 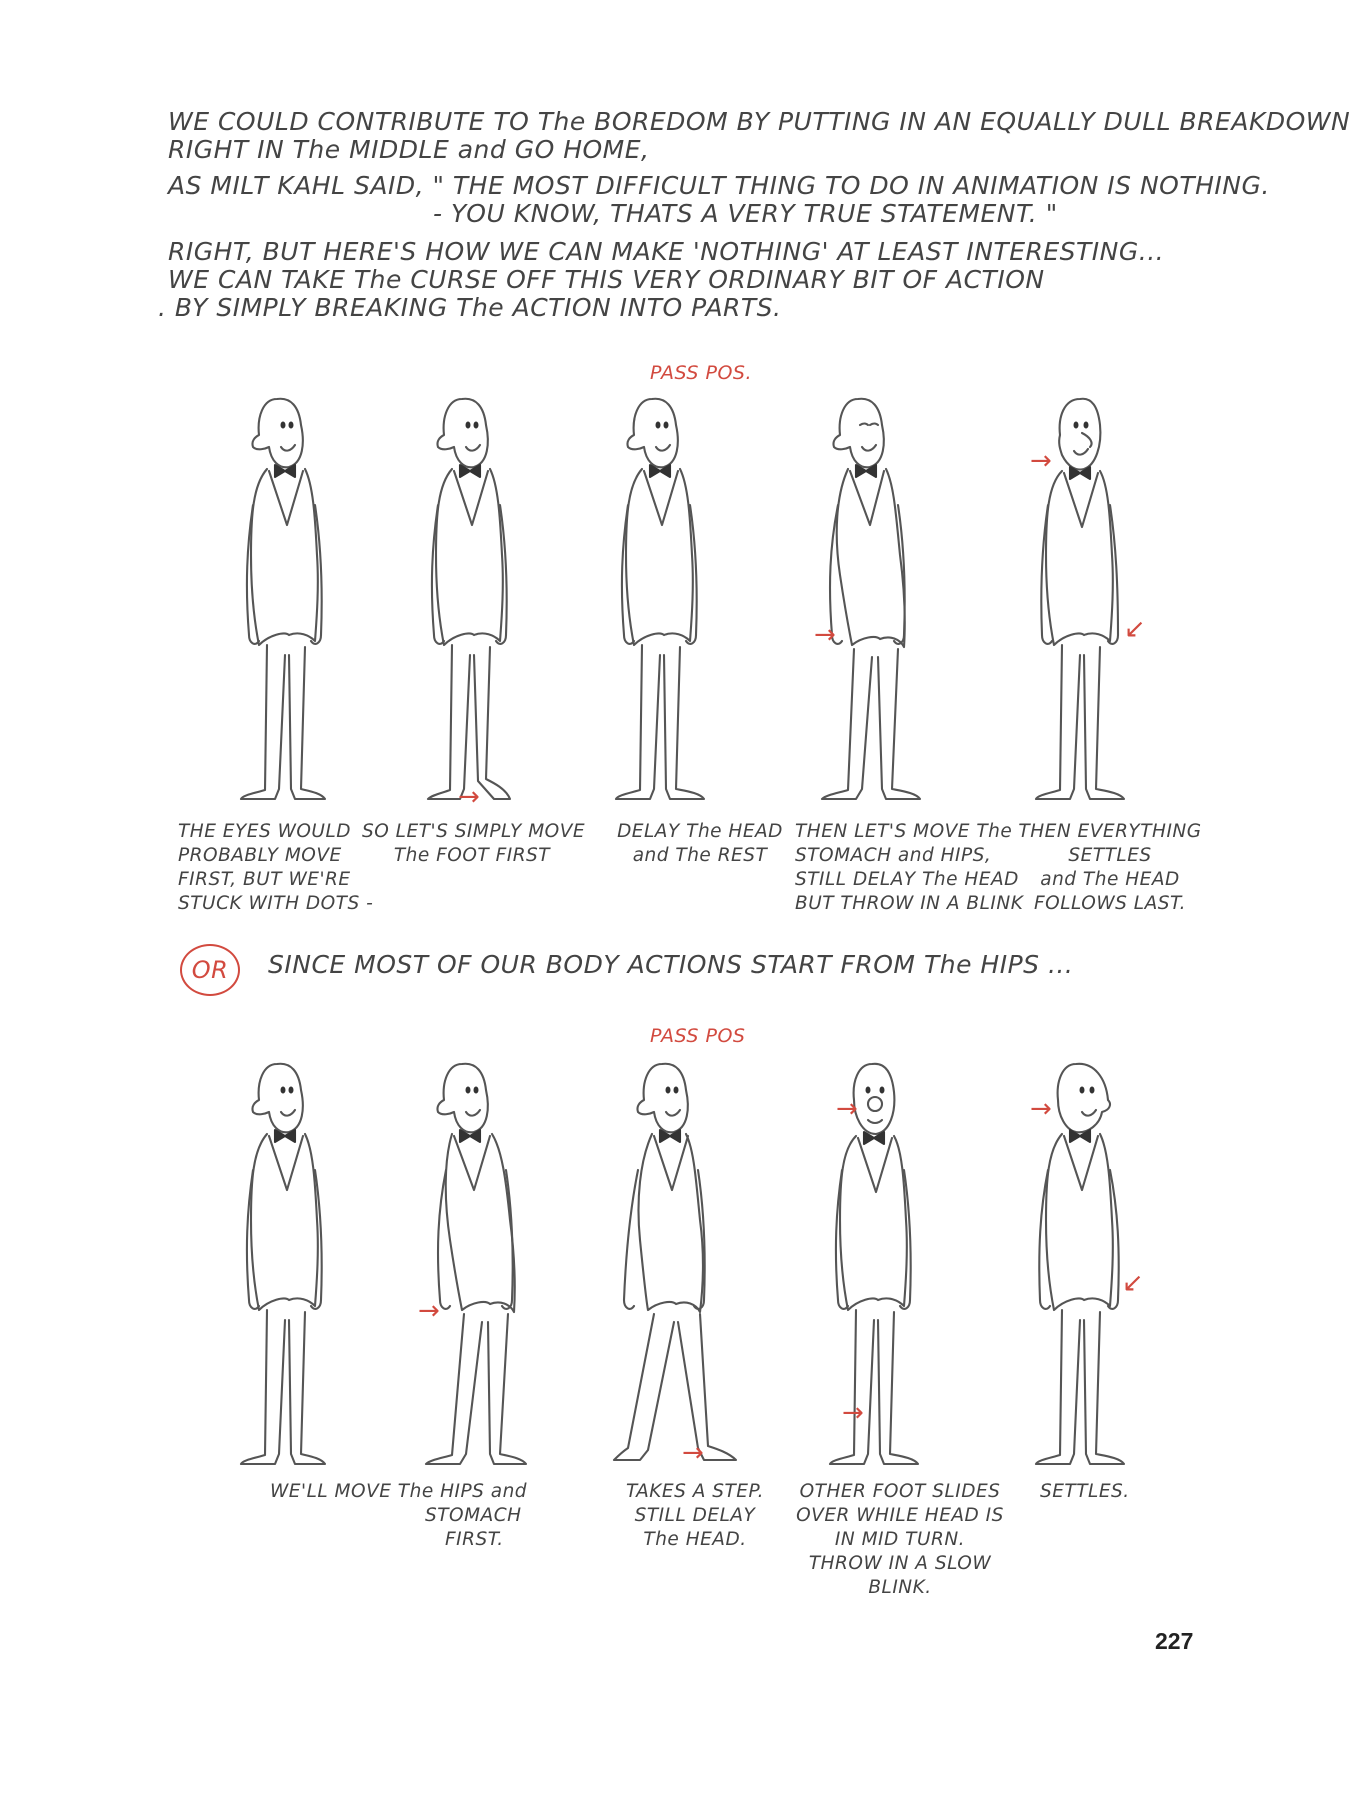 I want to click on intro-line: RIGHT IN The MIDDLE and GO HOME,, so click(x=409, y=149).